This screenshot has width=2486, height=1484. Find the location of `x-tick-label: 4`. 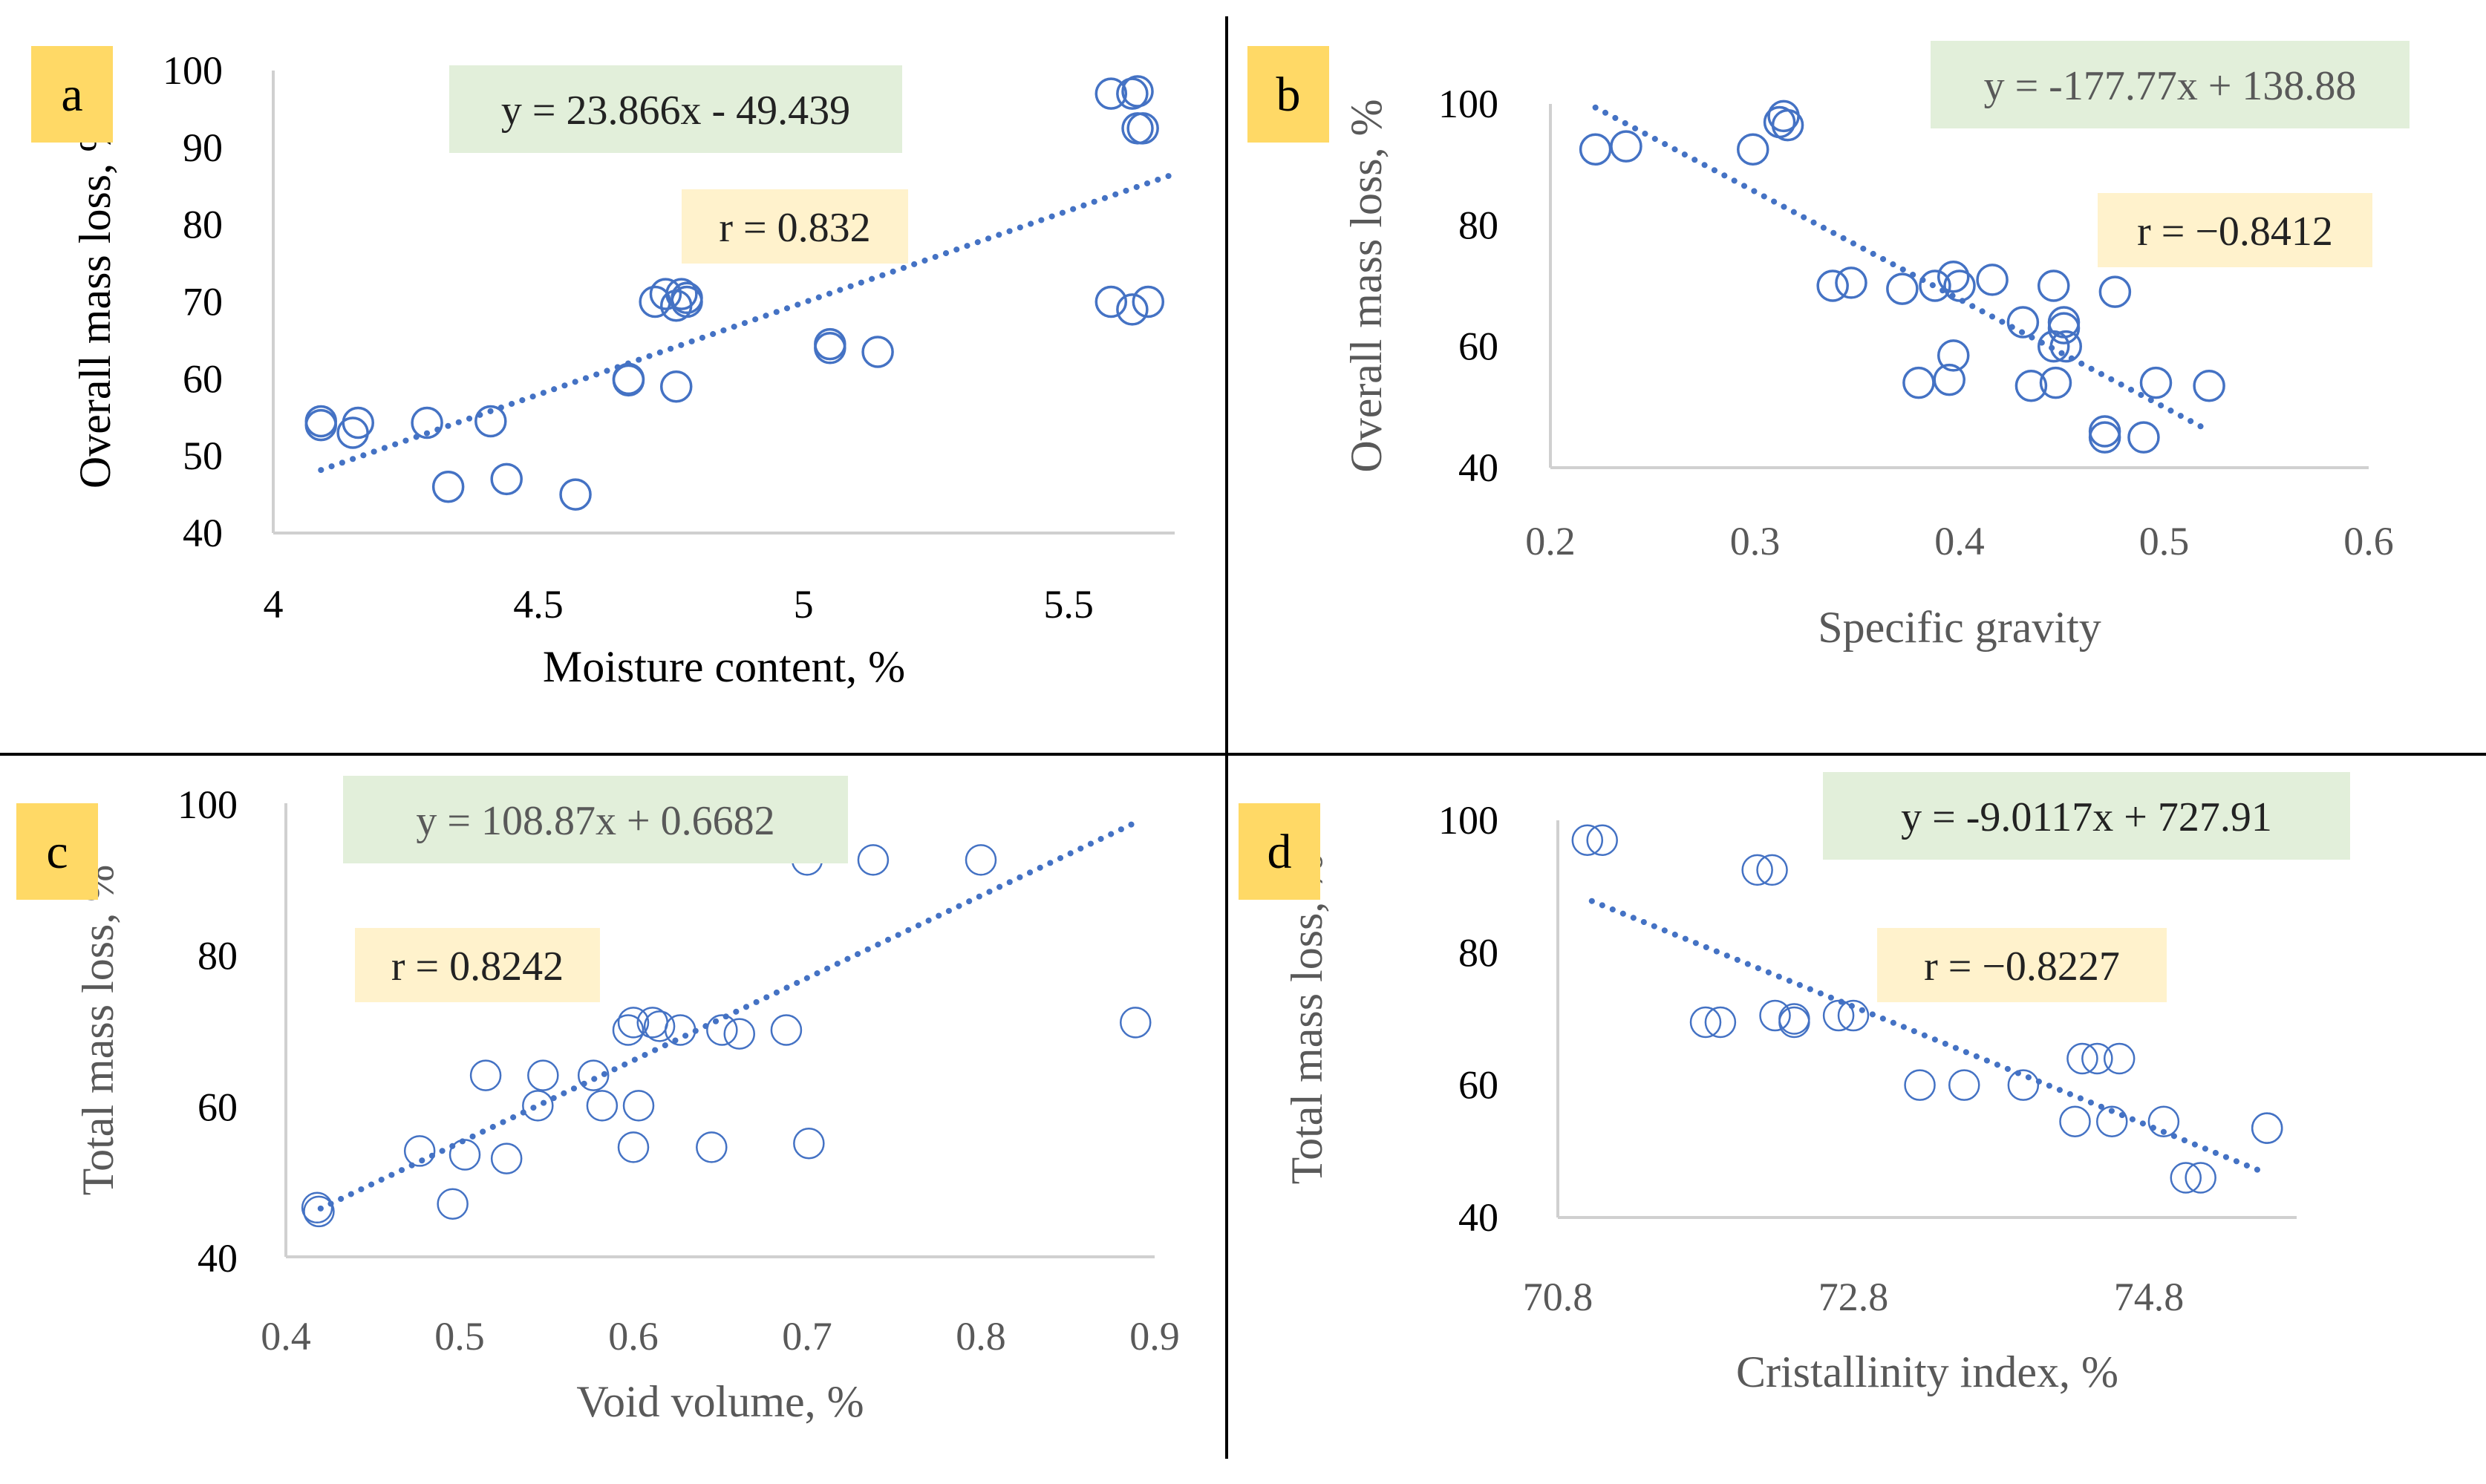

x-tick-label: 4 is located at coordinates (274, 604).